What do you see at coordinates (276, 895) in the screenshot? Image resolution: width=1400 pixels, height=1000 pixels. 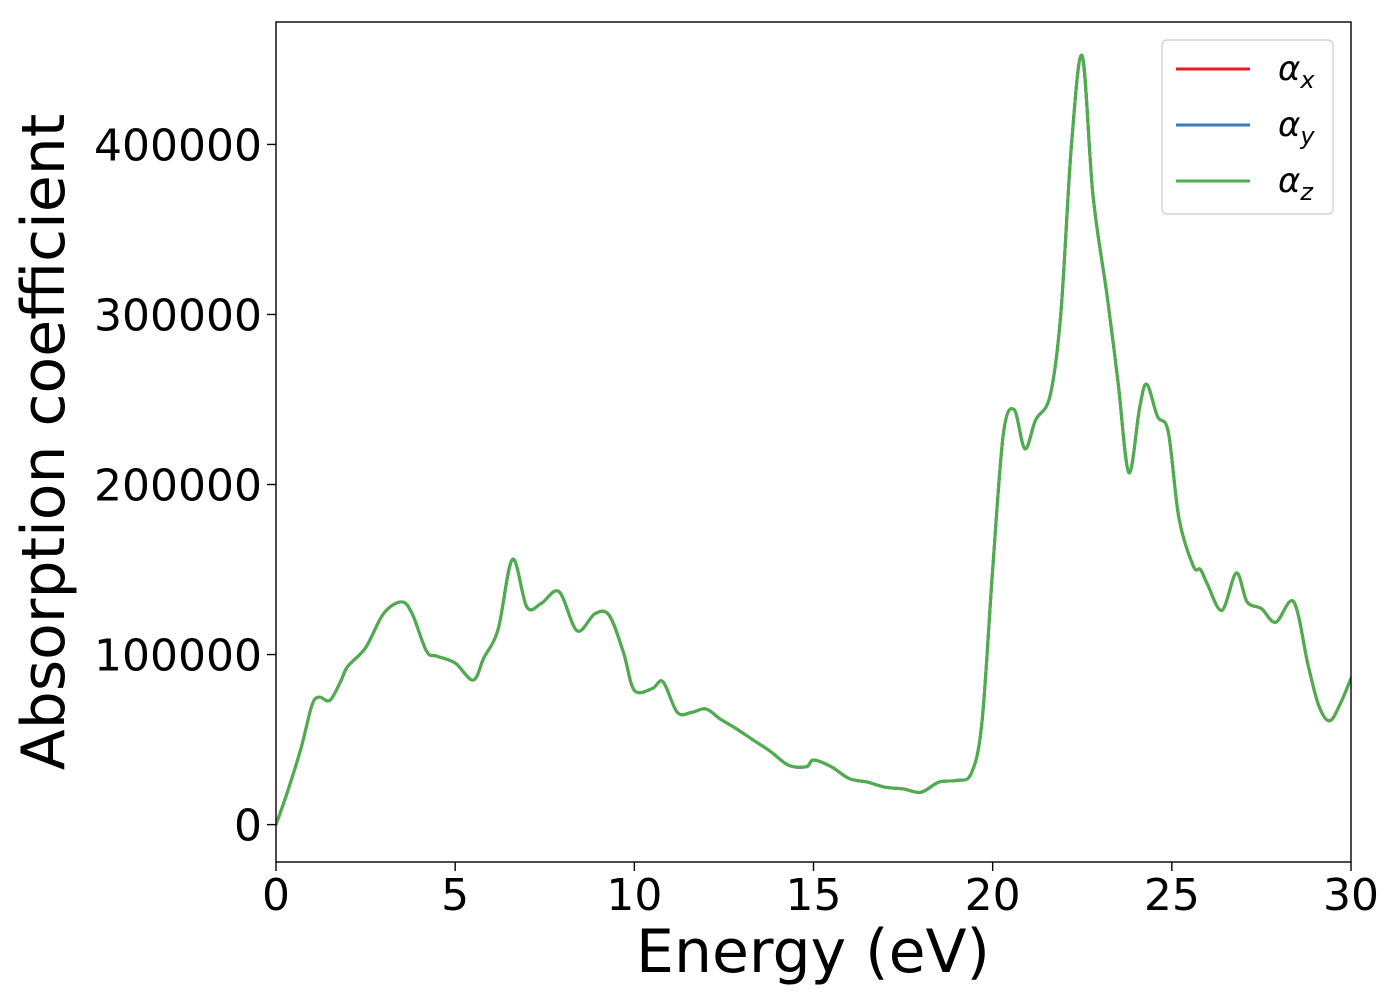 I see `x-tick-label: 0` at bounding box center [276, 895].